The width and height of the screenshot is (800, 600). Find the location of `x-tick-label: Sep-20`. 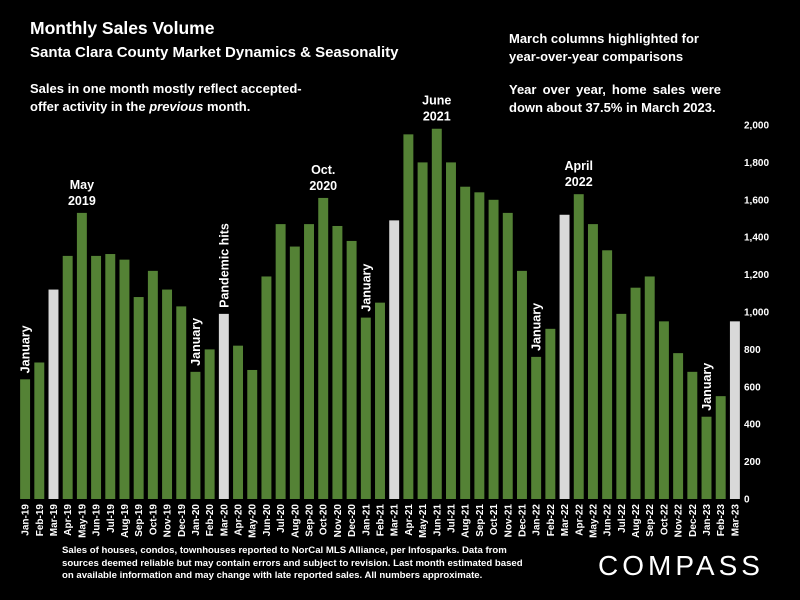

x-tick-label: Sep-20 is located at coordinates (310, 520).